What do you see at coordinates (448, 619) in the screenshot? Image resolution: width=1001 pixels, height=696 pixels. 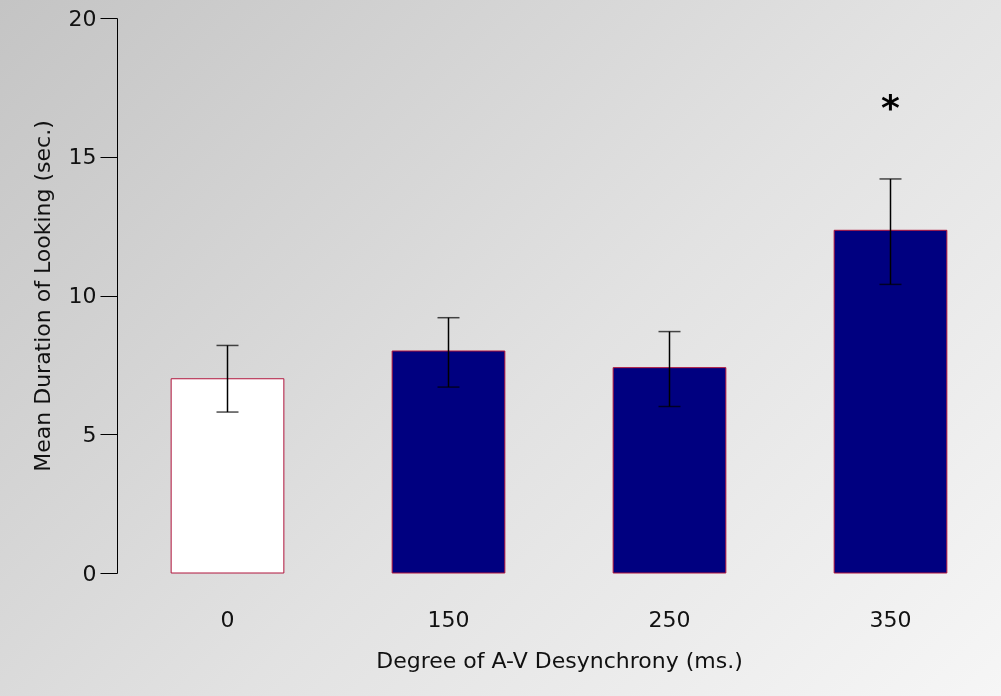 I see `x-tick-label: 150` at bounding box center [448, 619].